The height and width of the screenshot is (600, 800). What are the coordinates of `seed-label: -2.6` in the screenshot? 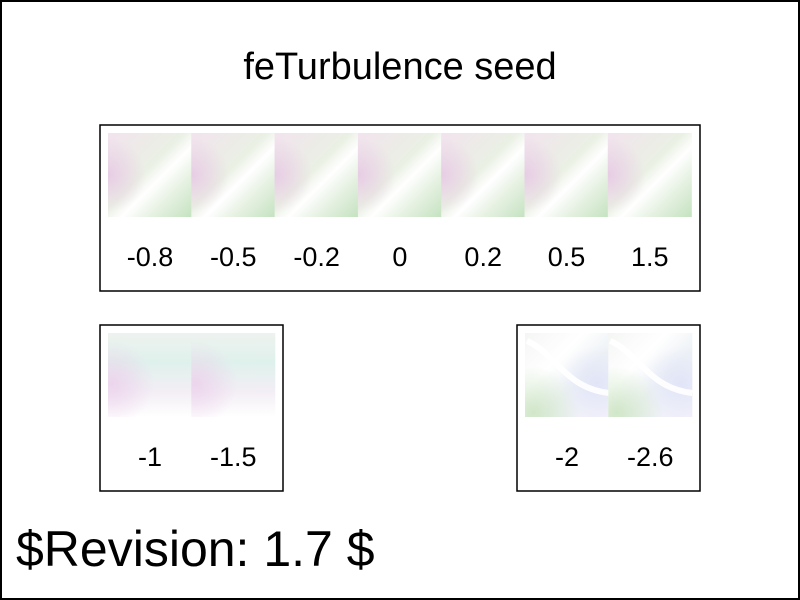 It's located at (650, 457).